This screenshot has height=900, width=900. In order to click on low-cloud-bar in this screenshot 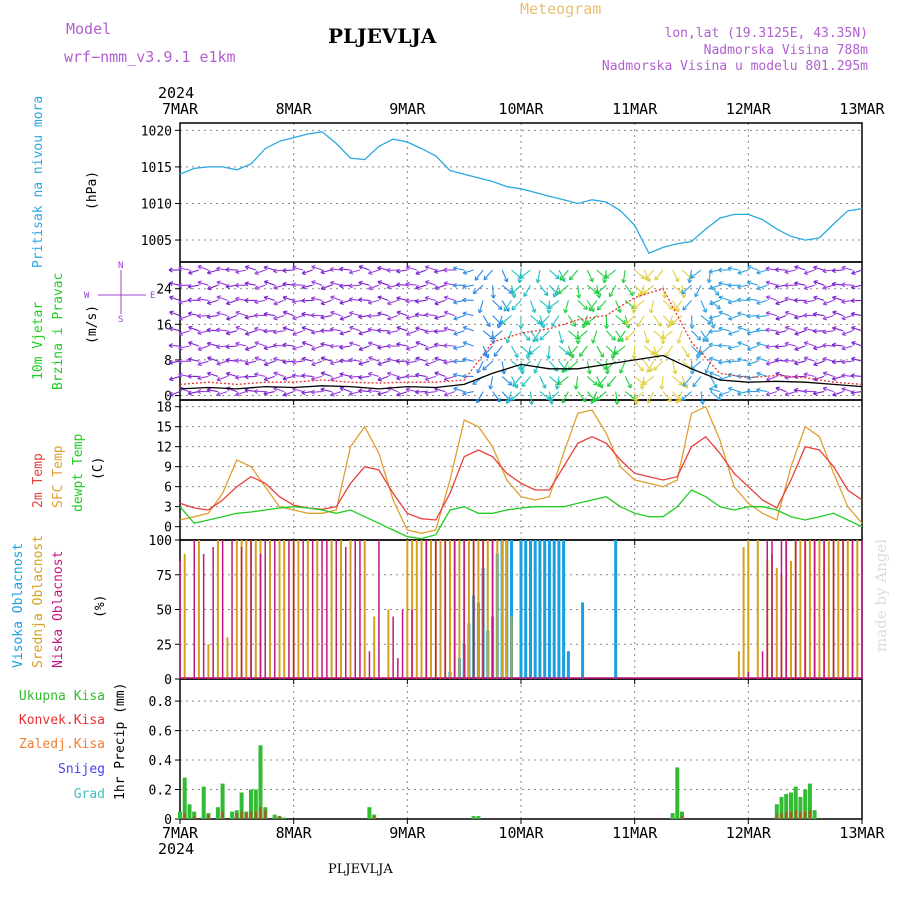, I will do `click(473, 609)`.